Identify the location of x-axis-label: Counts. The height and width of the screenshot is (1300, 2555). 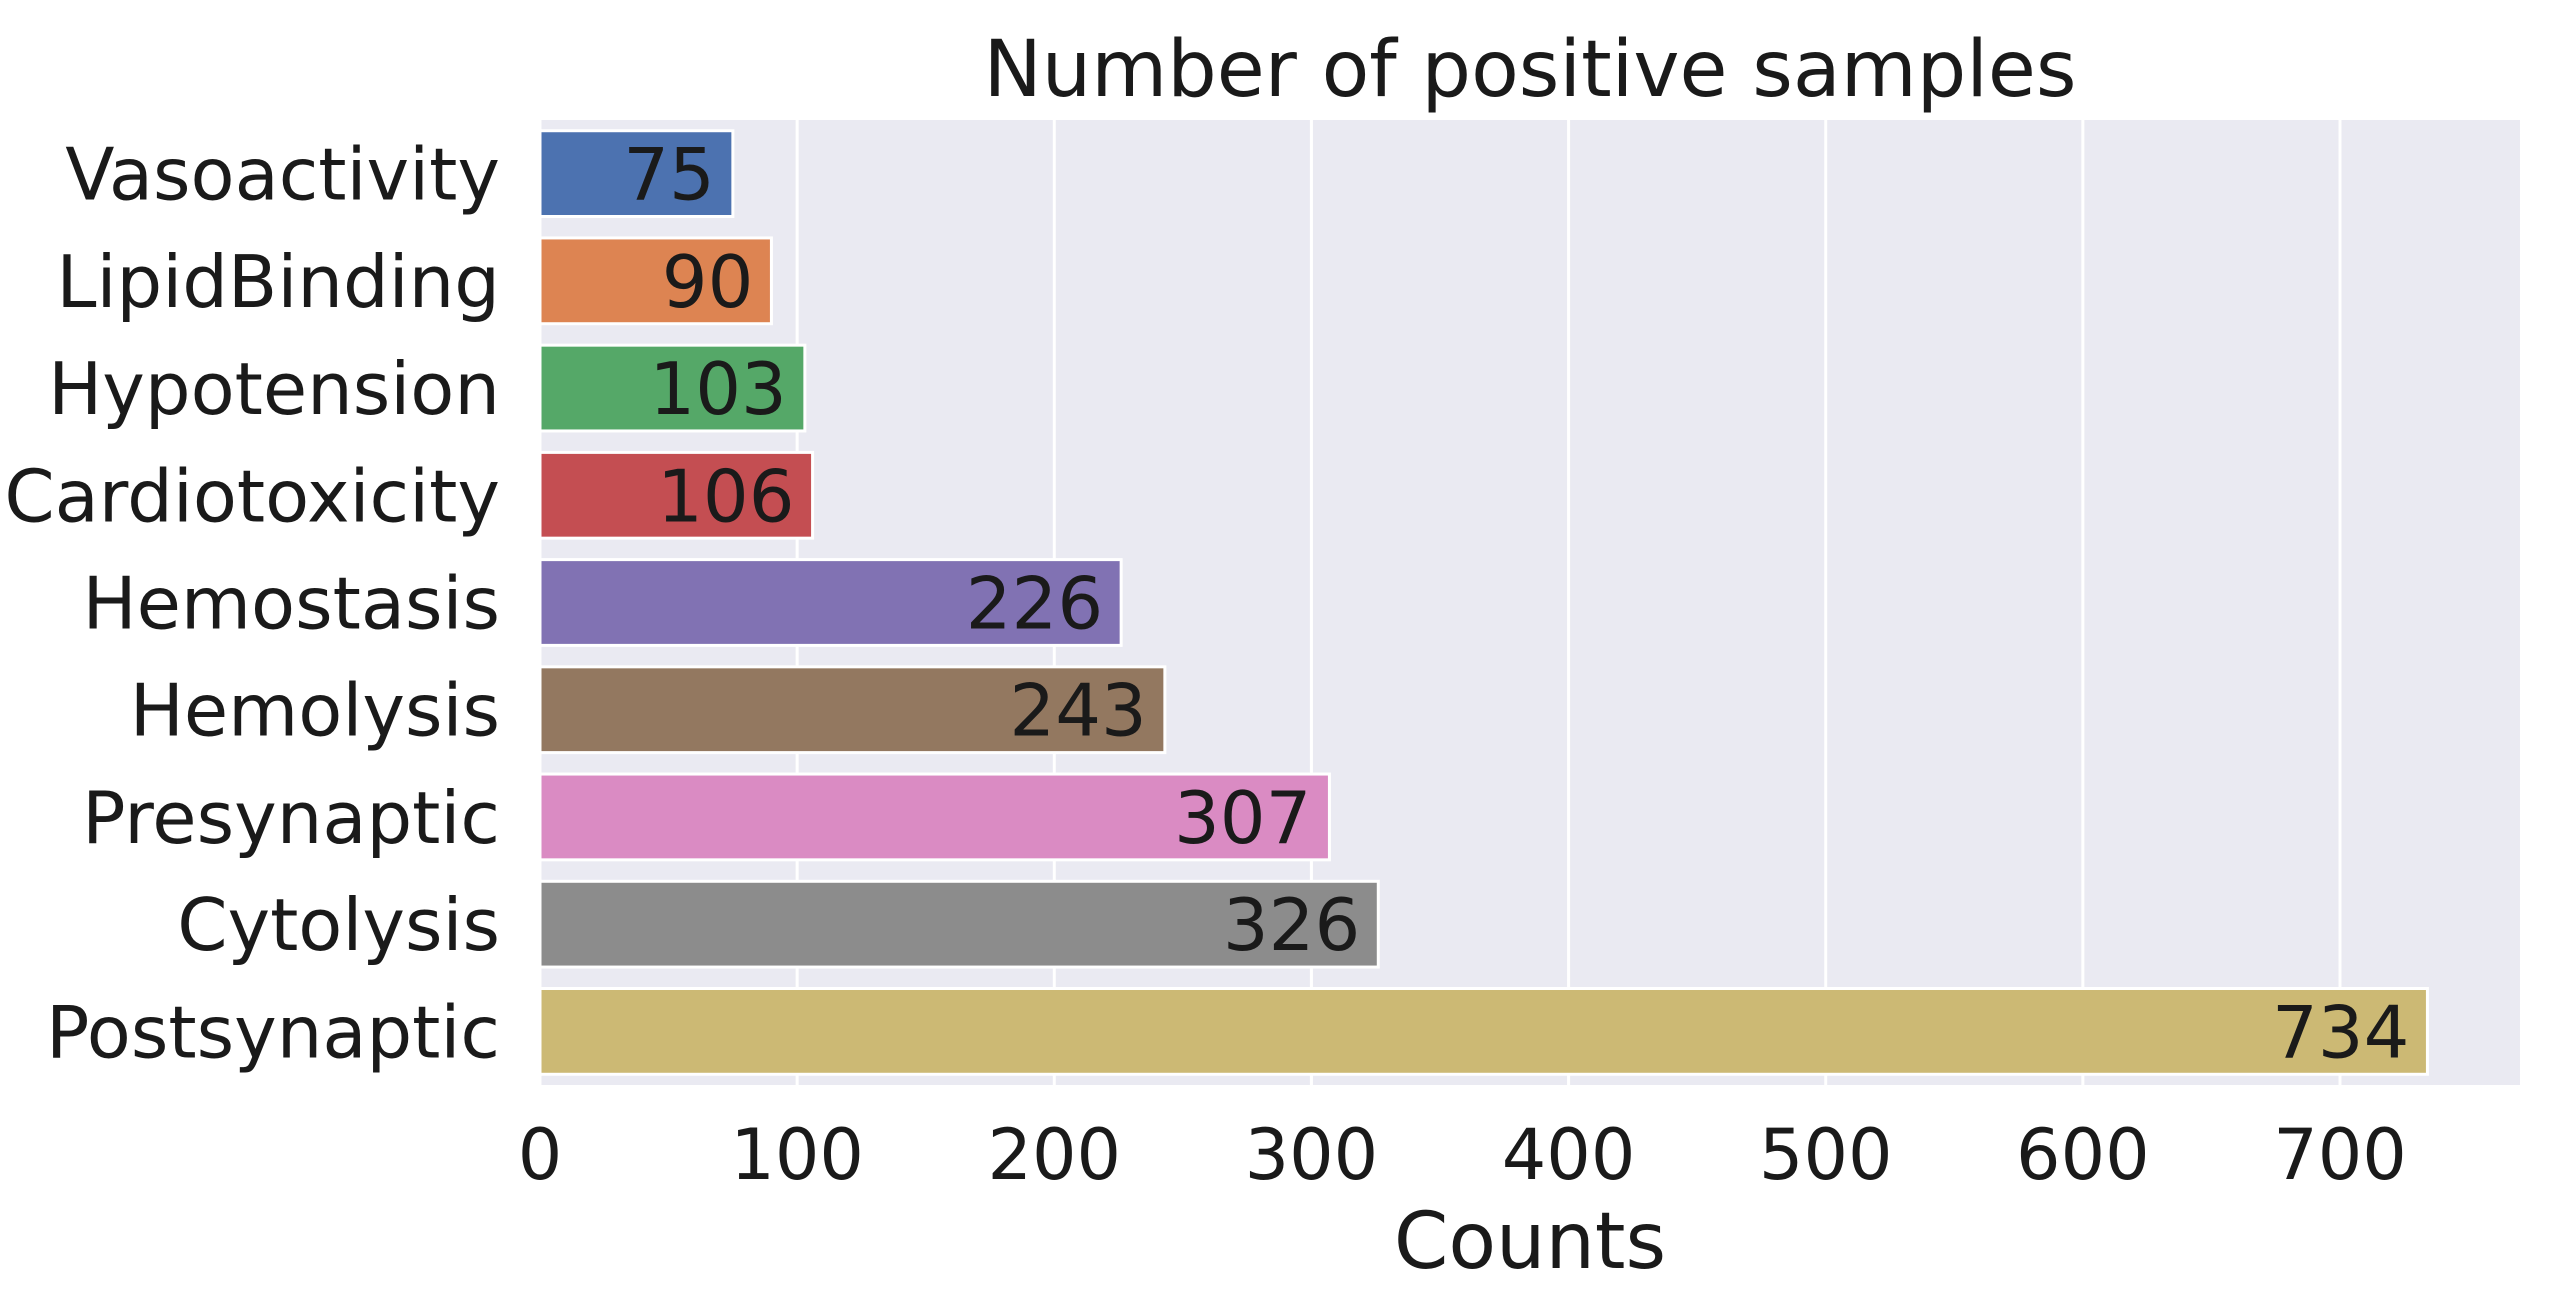
(1530, 1242).